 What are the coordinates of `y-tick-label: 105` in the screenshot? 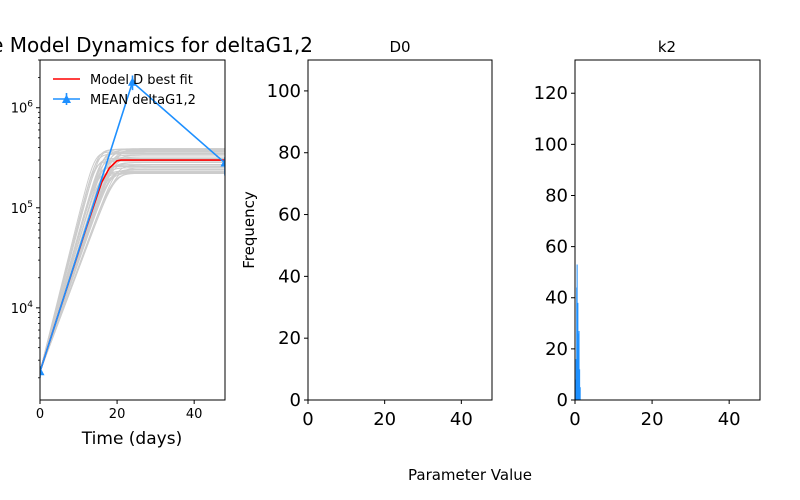 It's located at (22, 208).